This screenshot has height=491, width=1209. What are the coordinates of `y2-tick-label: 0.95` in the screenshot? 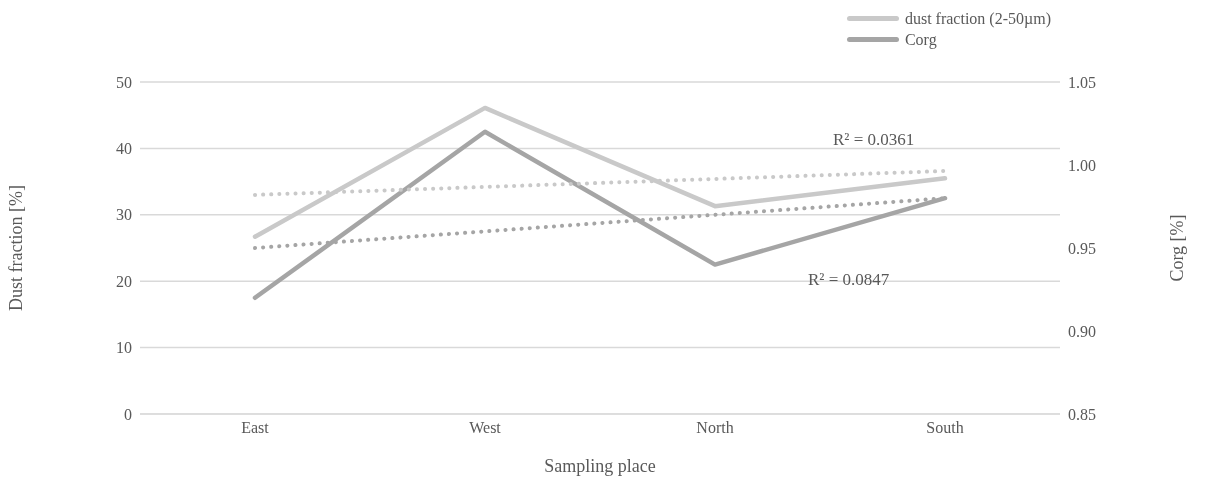 It's located at (1082, 248).